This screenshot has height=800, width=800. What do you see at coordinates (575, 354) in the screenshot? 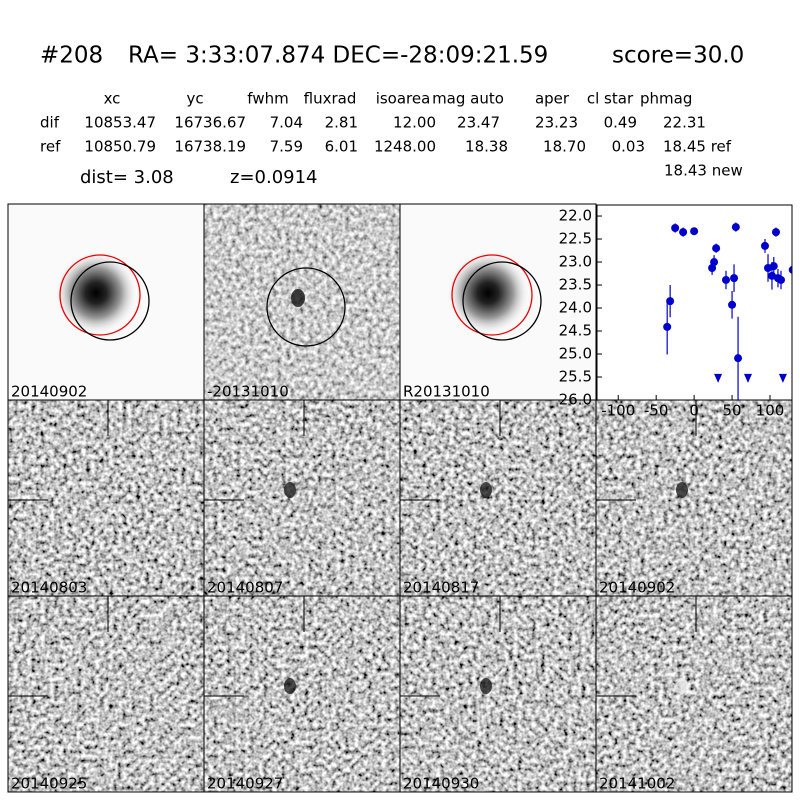
I see `y-tick-label: 25.0` at bounding box center [575, 354].